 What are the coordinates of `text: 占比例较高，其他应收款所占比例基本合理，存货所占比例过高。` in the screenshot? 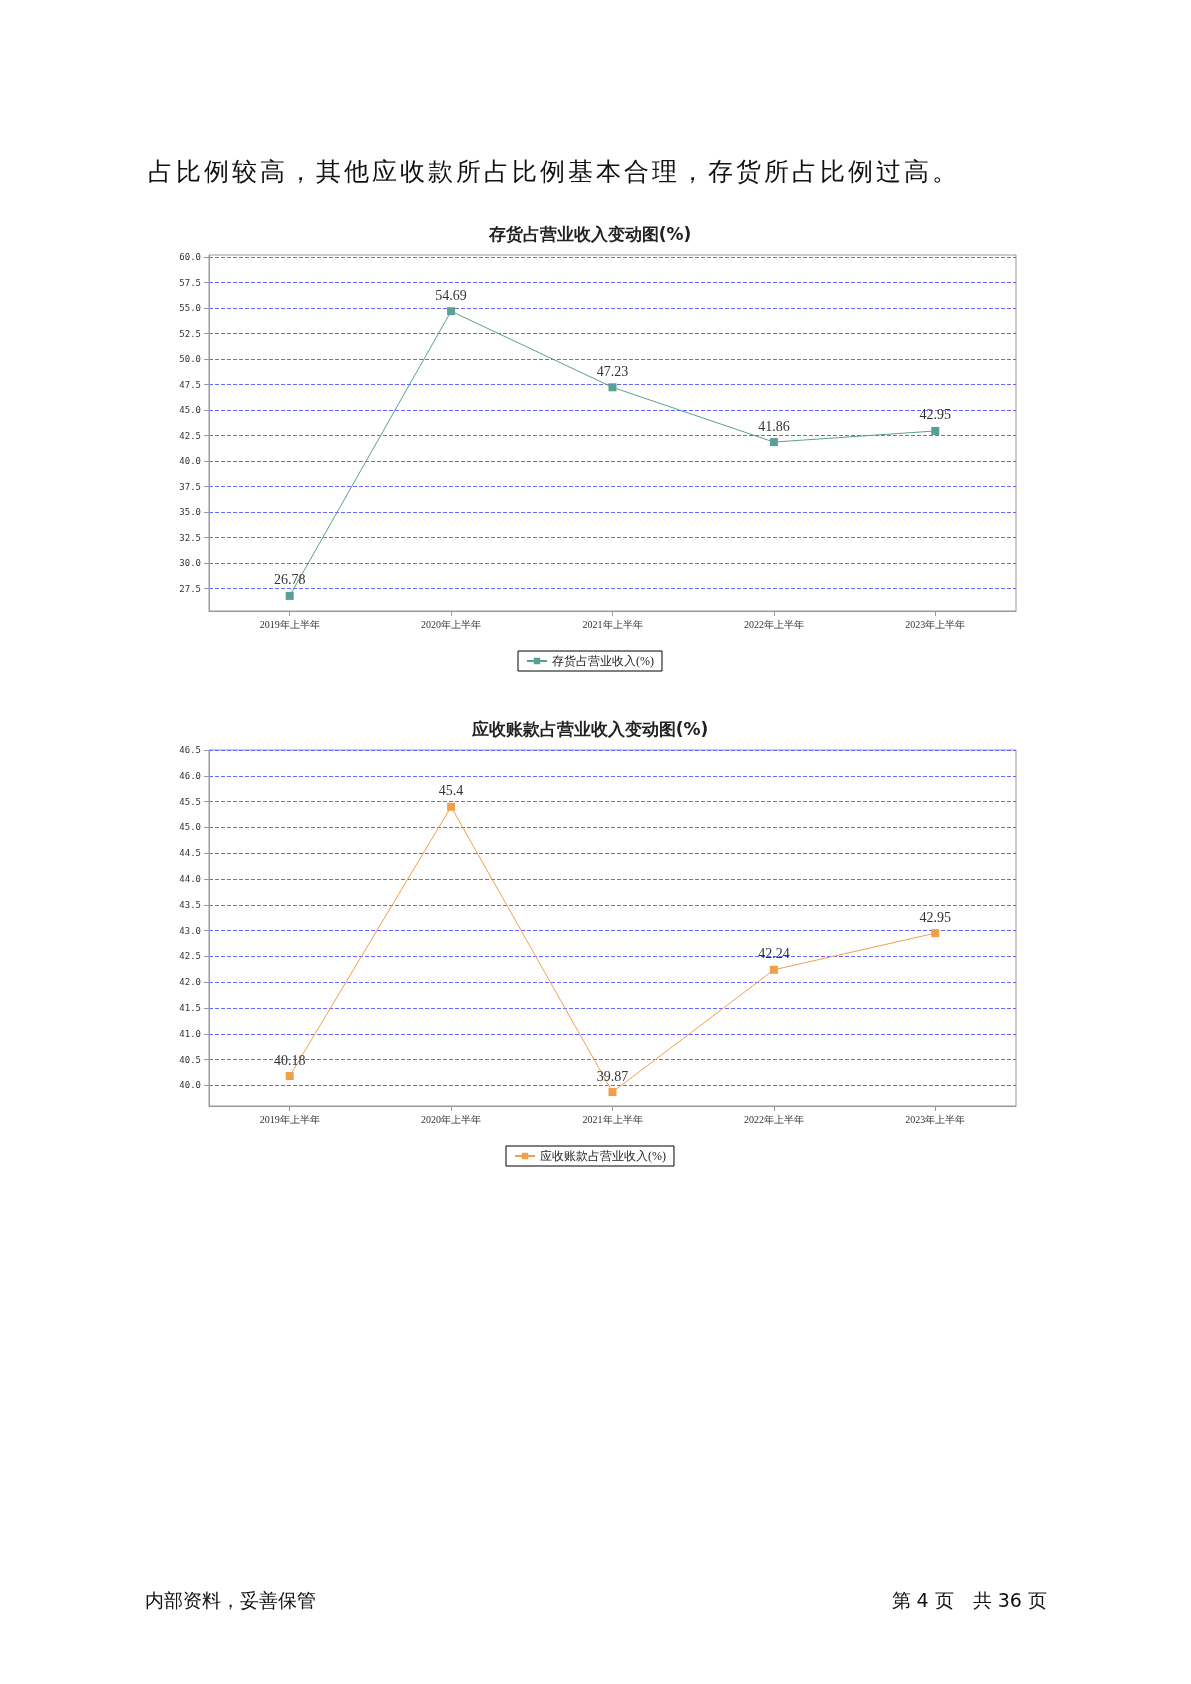 It's located at (554, 172).